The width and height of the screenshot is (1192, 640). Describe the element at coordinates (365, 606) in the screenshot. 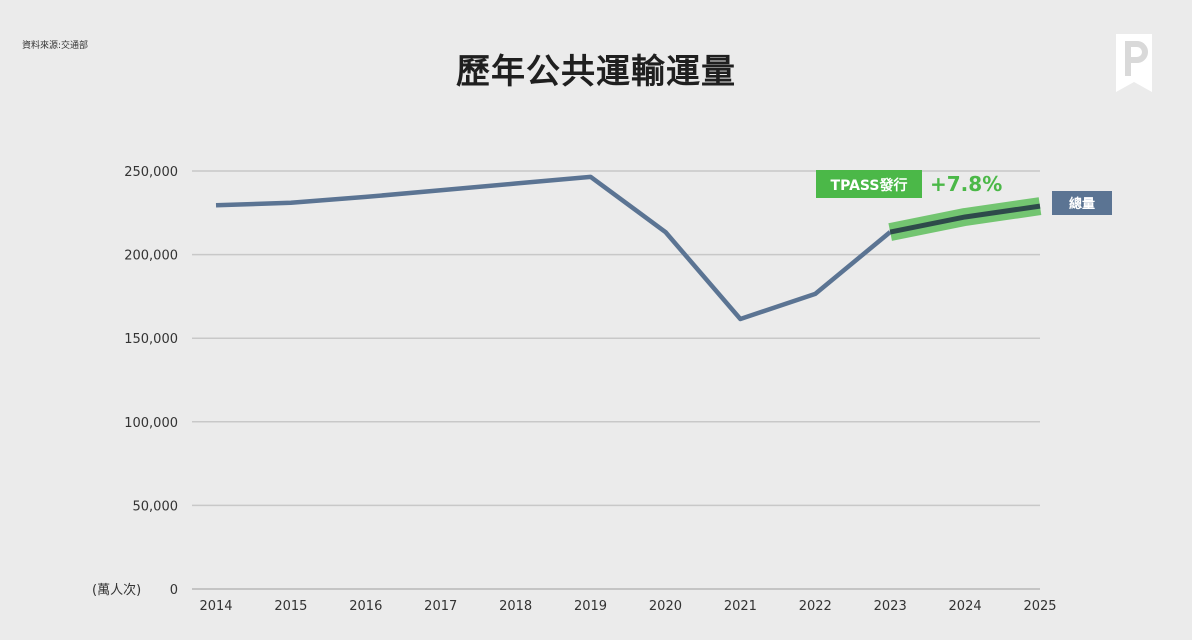

I see `x-tick-label: 2016` at that location.